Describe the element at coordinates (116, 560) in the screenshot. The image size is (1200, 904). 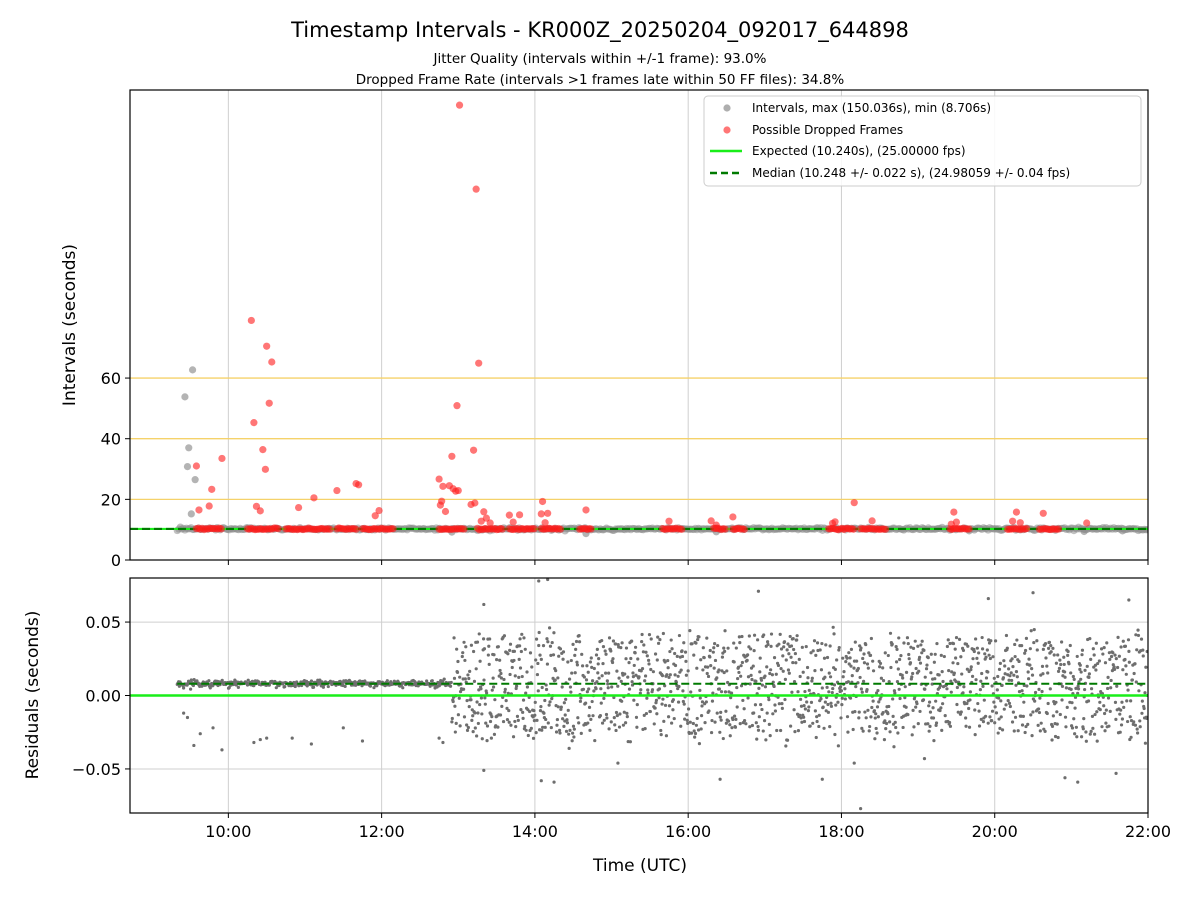
I see `intervals-y-tick-label: 0` at that location.